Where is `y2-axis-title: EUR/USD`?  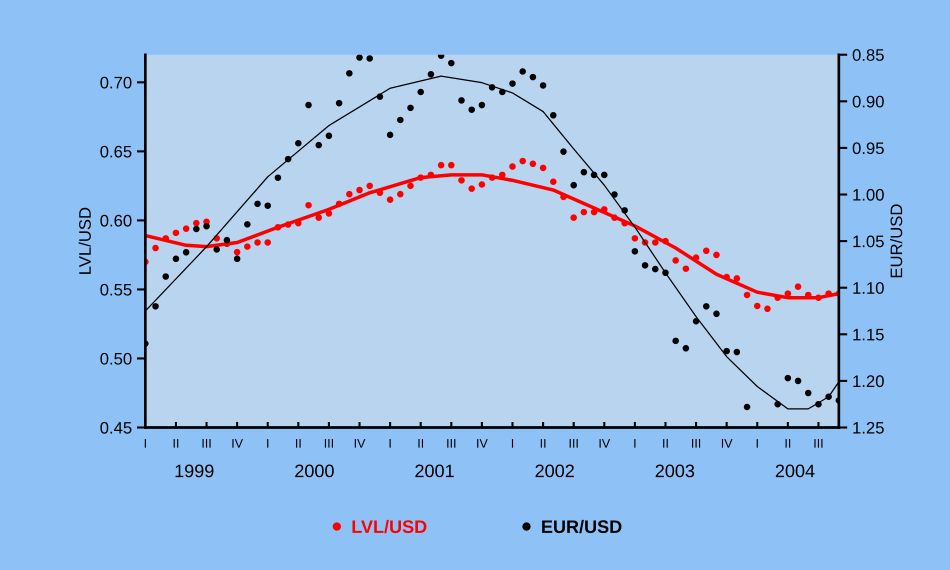 y2-axis-title: EUR/USD is located at coordinates (896, 241).